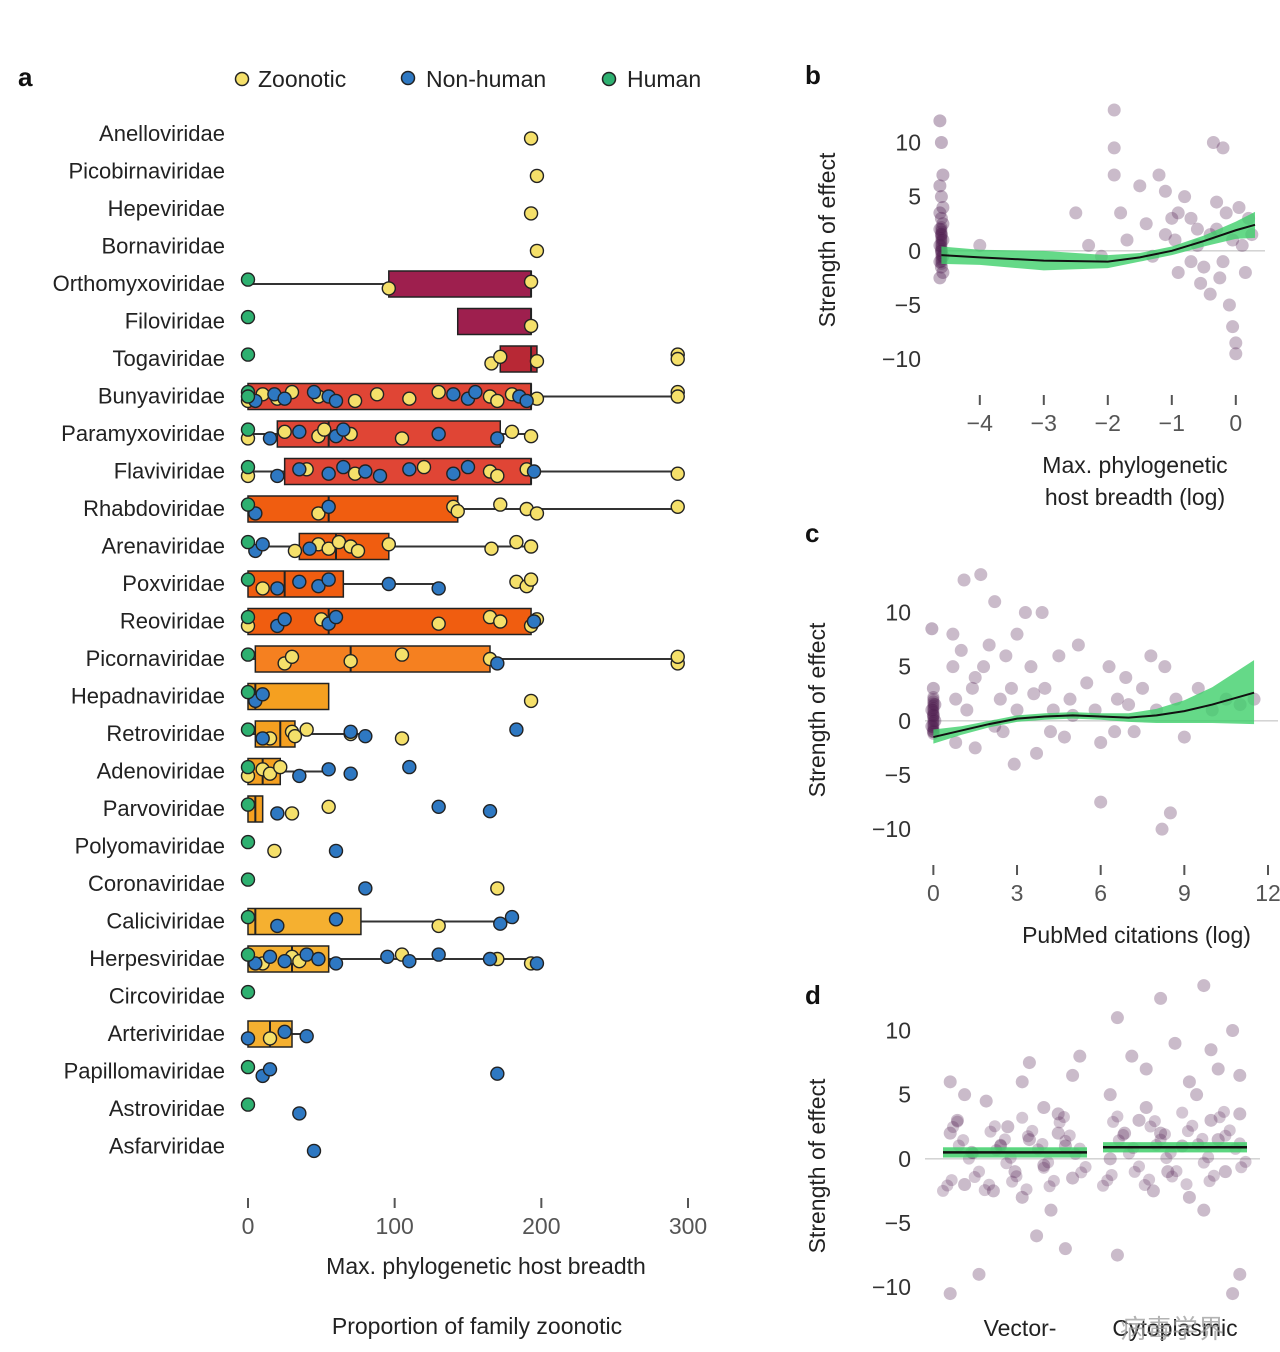 The height and width of the screenshot is (1352, 1280). I want to click on family-label: Filoviridae, so click(175, 321).